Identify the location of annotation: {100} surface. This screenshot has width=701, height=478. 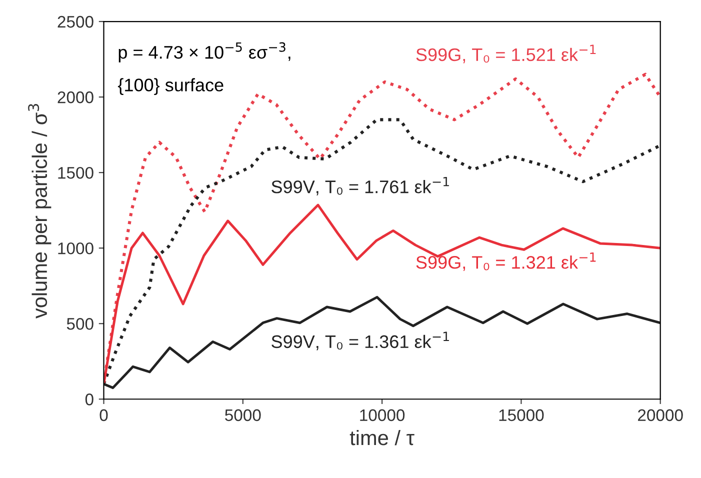
(171, 86).